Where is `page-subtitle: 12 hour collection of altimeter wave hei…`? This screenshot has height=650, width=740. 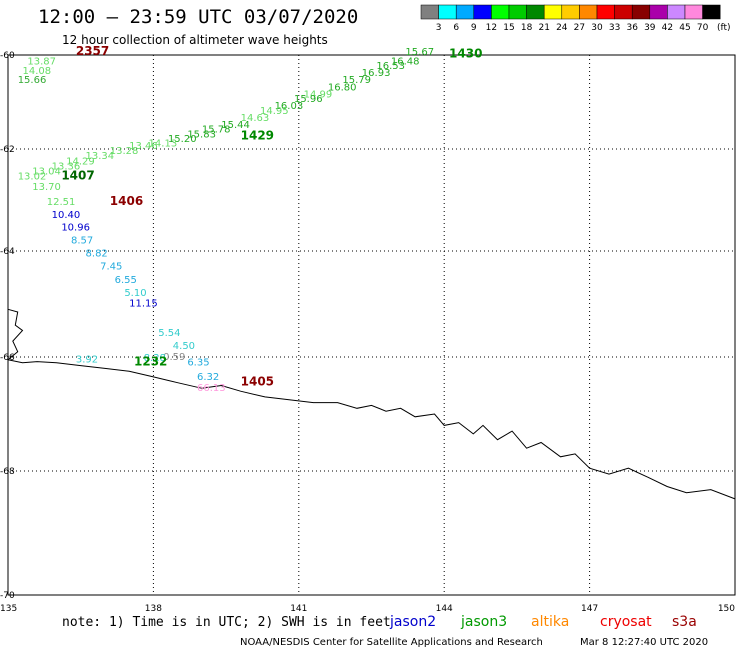 page-subtitle: 12 hour collection of altimeter wave hei… is located at coordinates (195, 40).